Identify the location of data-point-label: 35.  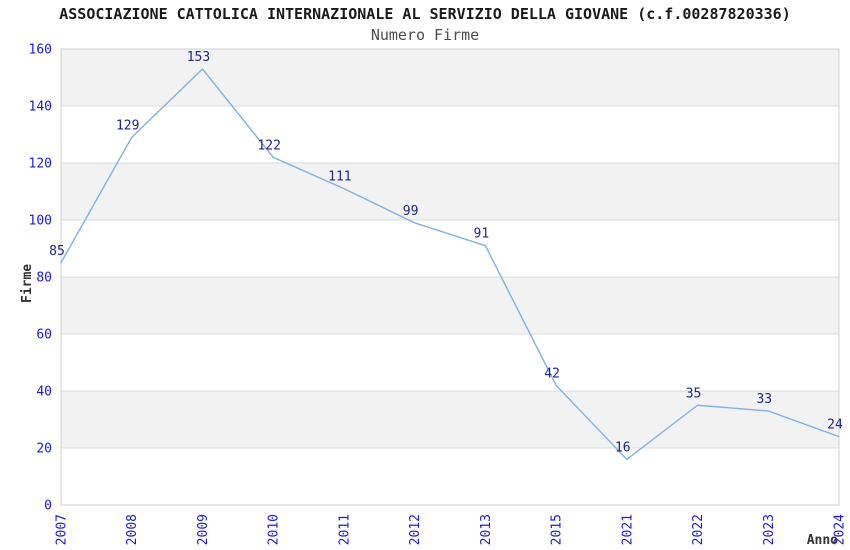
(694, 393).